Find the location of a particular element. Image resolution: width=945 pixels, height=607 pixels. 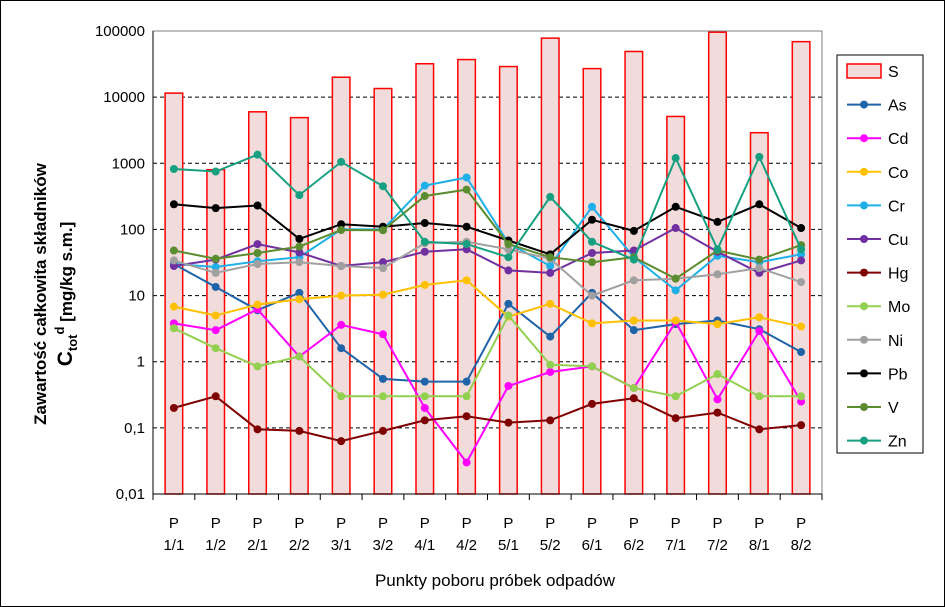

legend-marker-Mo is located at coordinates (864, 306).